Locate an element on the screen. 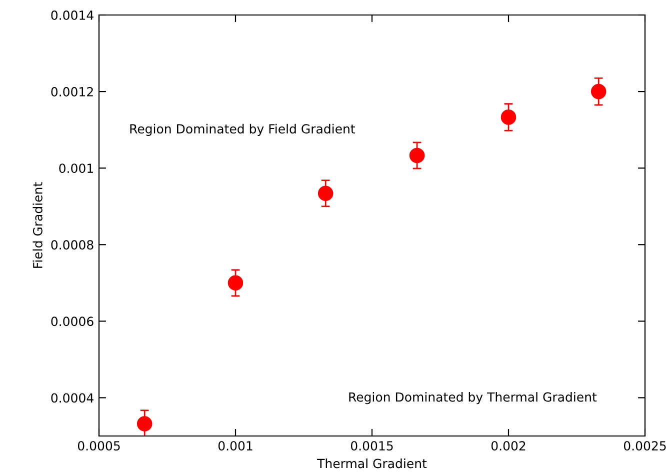  y-tick-label: 0.0008 is located at coordinates (72, 245).